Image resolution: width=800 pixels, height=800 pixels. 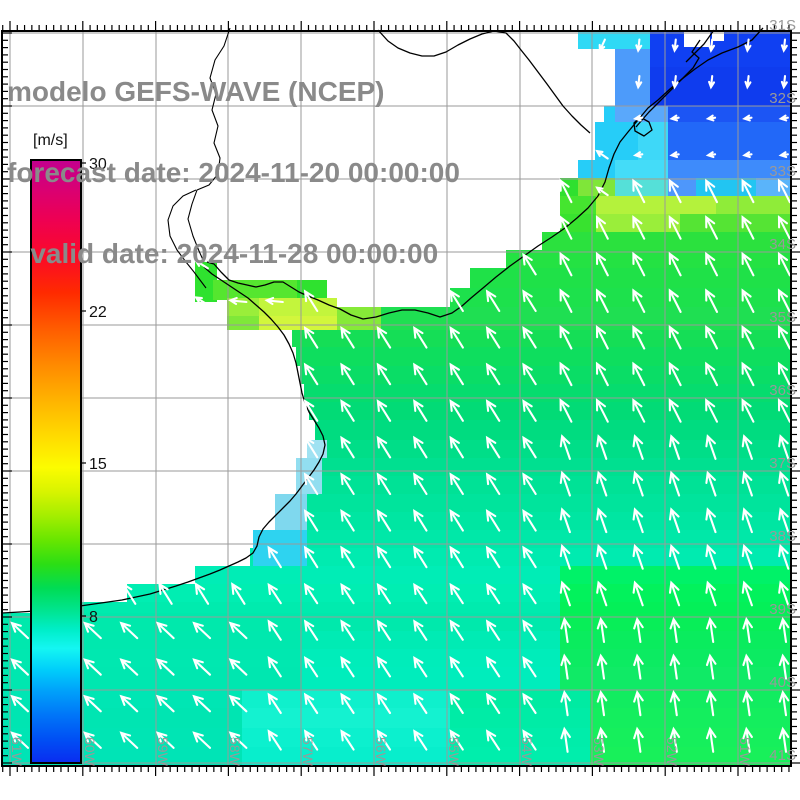 I want to click on longitude-label: 55W, so click(x=454, y=752).